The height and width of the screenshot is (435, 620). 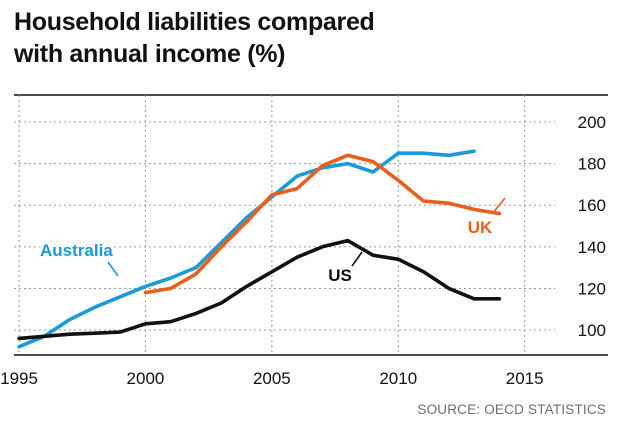 What do you see at coordinates (592, 122) in the screenshot?
I see `y-tick-label: 200` at bounding box center [592, 122].